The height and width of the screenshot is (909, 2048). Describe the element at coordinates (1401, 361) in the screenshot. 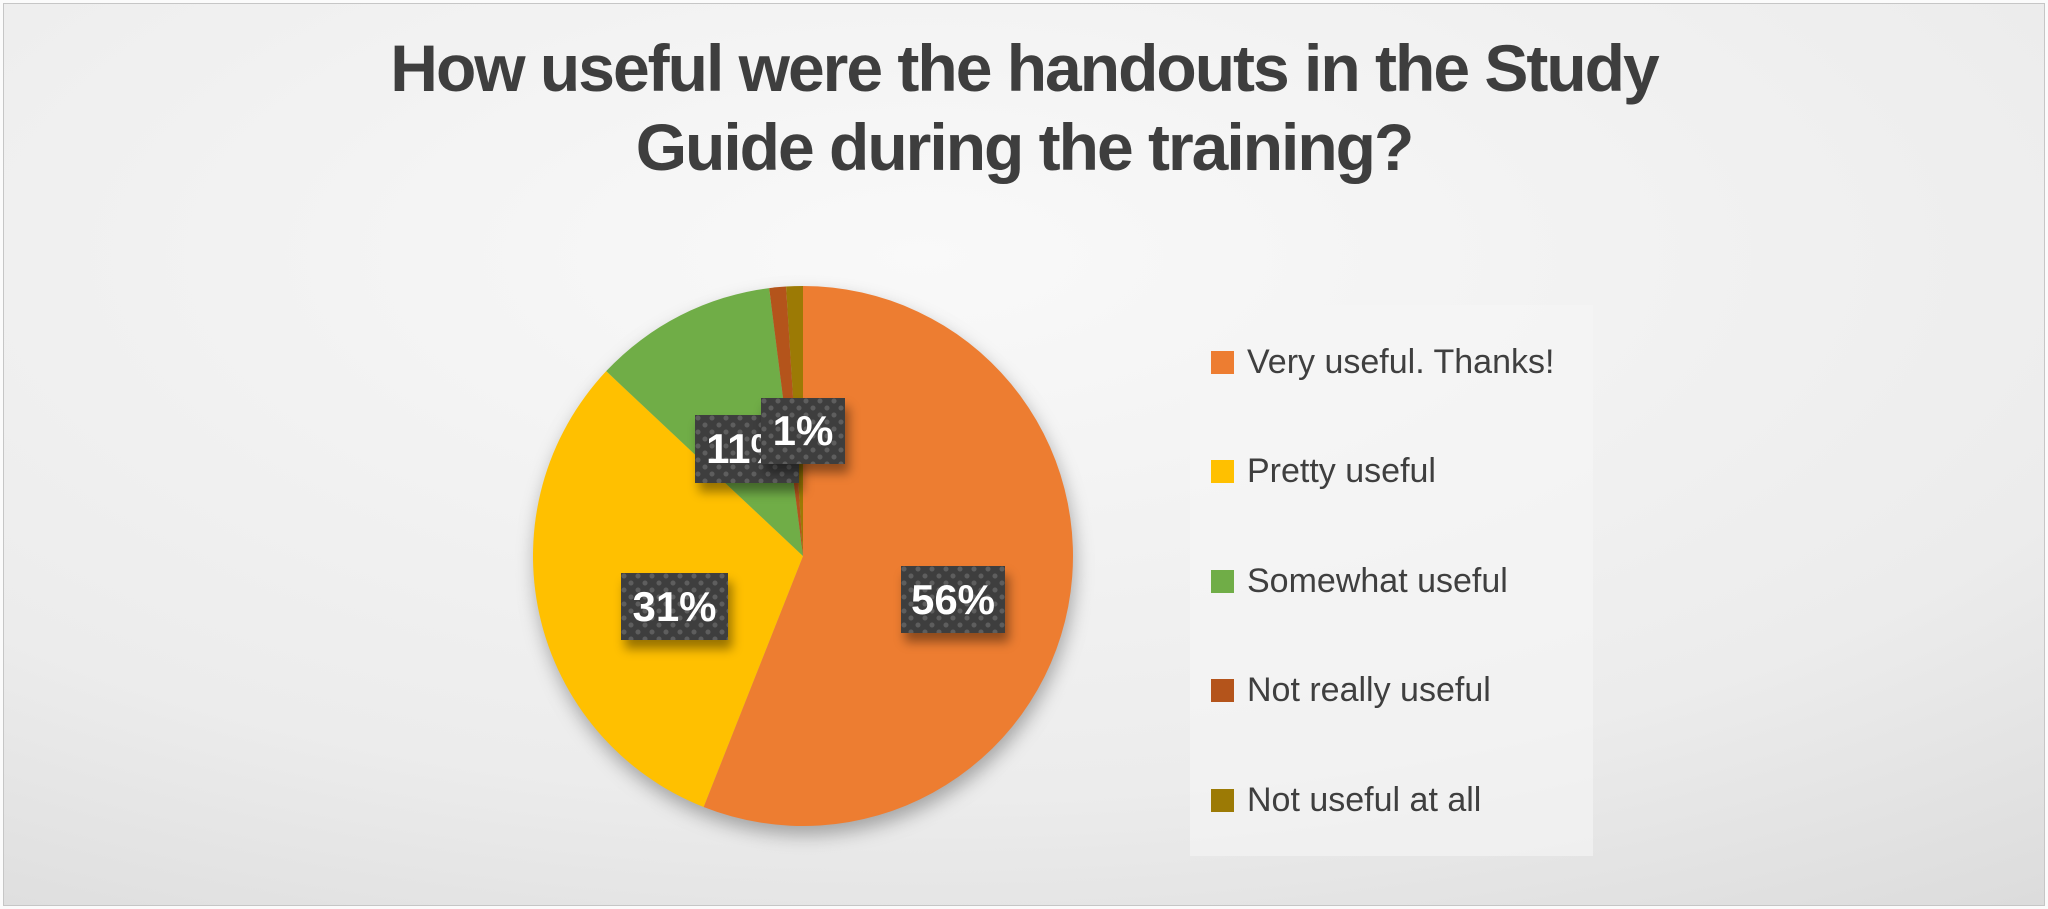

I see `legend-item-label: Very useful. Thanks!` at that location.